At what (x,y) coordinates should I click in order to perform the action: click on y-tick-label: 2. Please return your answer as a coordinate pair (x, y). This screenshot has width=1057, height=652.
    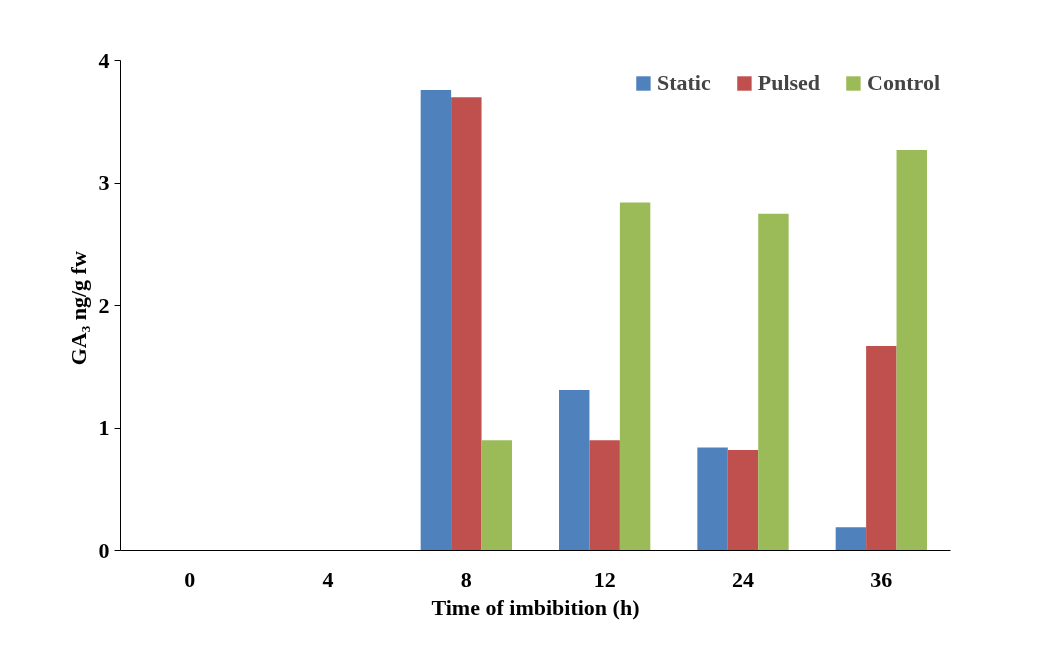
    Looking at the image, I should click on (104, 305).